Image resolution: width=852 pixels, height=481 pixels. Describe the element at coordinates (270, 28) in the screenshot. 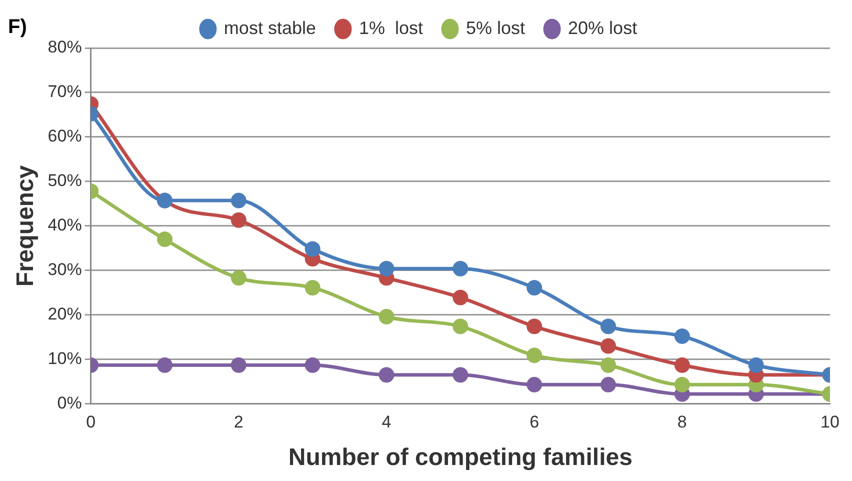

I see `legend-label: most stable` at that location.